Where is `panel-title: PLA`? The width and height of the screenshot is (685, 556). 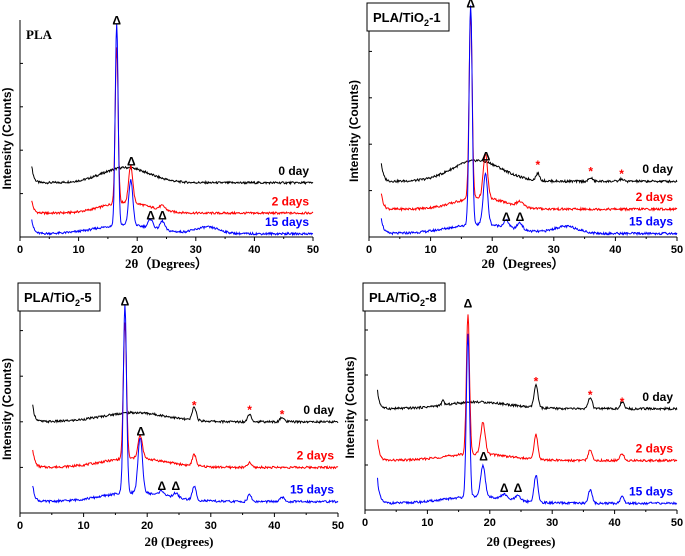 panel-title: PLA is located at coordinates (39, 34).